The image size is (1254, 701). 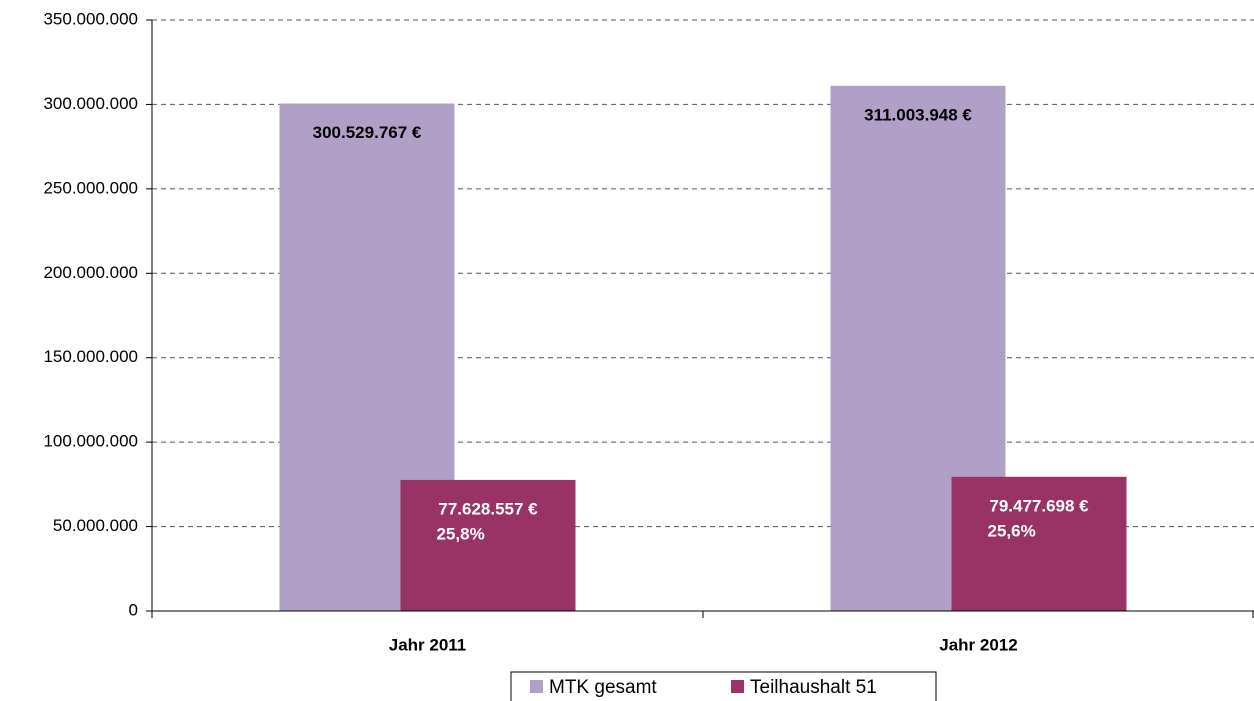 What do you see at coordinates (603, 687) in the screenshot?
I see `legend-label: MTK gesamt` at bounding box center [603, 687].